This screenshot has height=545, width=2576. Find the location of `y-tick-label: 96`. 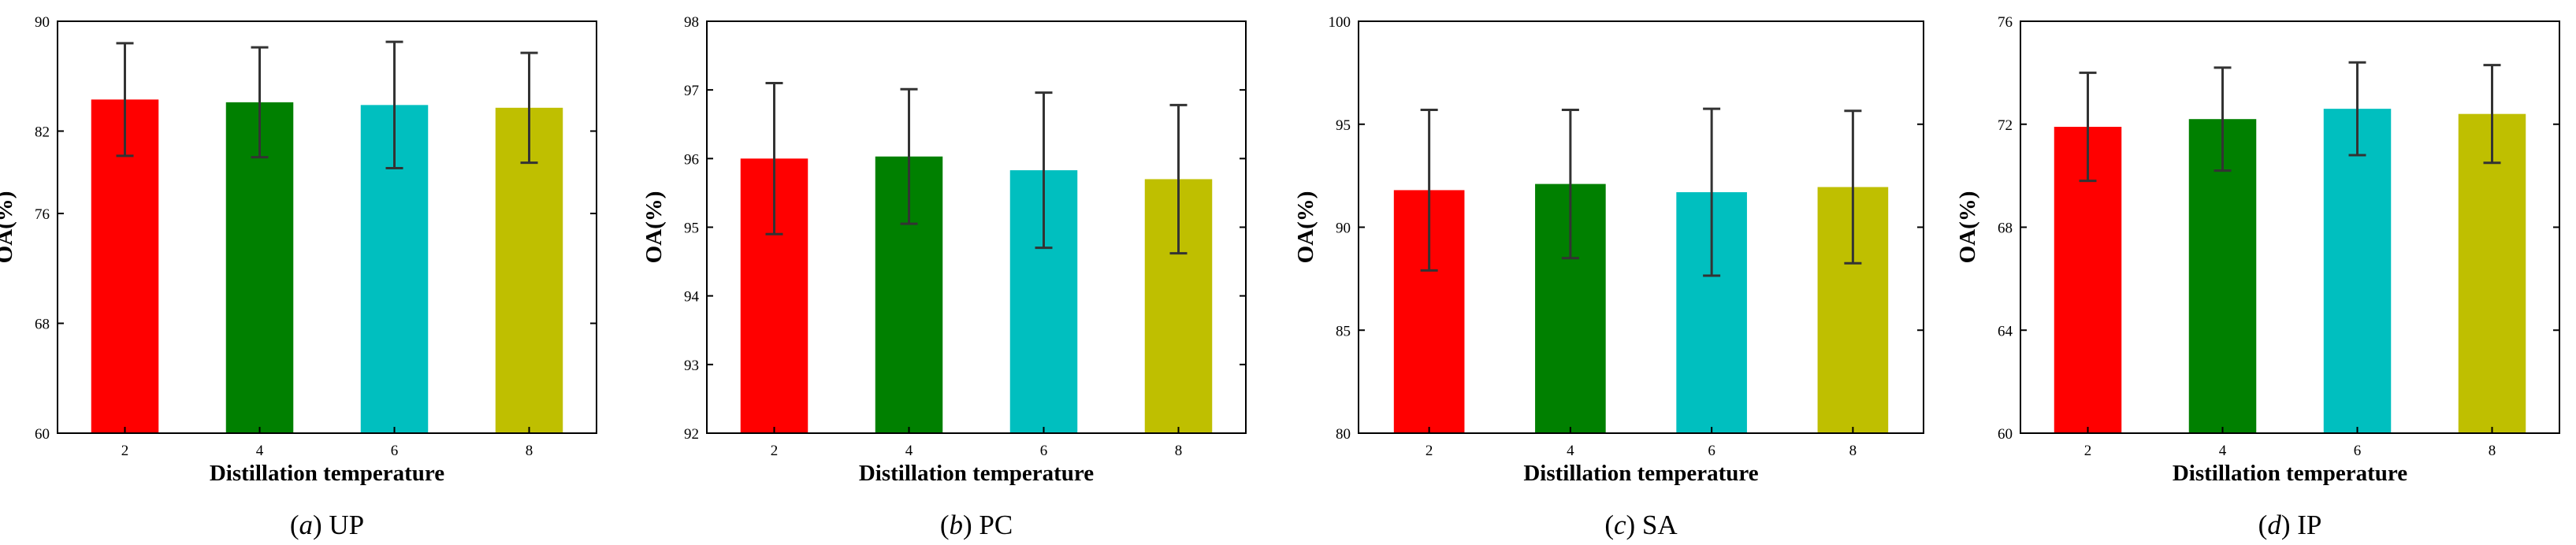

y-tick-label: 96 is located at coordinates (691, 159).